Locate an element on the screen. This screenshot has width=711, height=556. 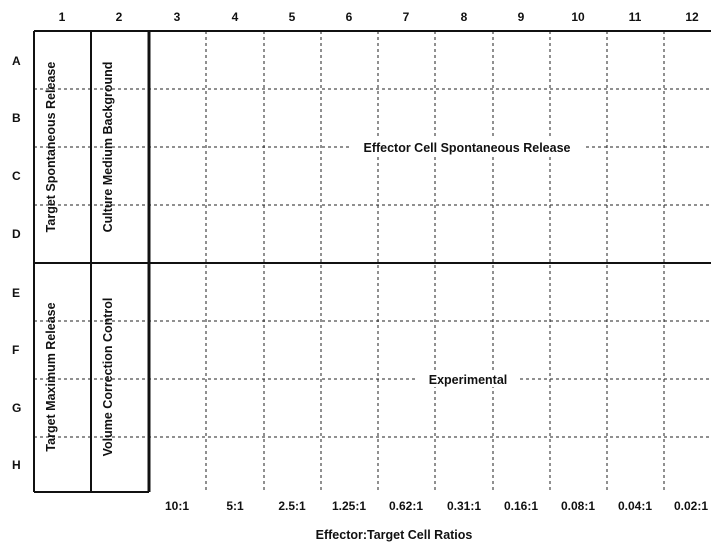
row-header-d: D is located at coordinates (16, 234).